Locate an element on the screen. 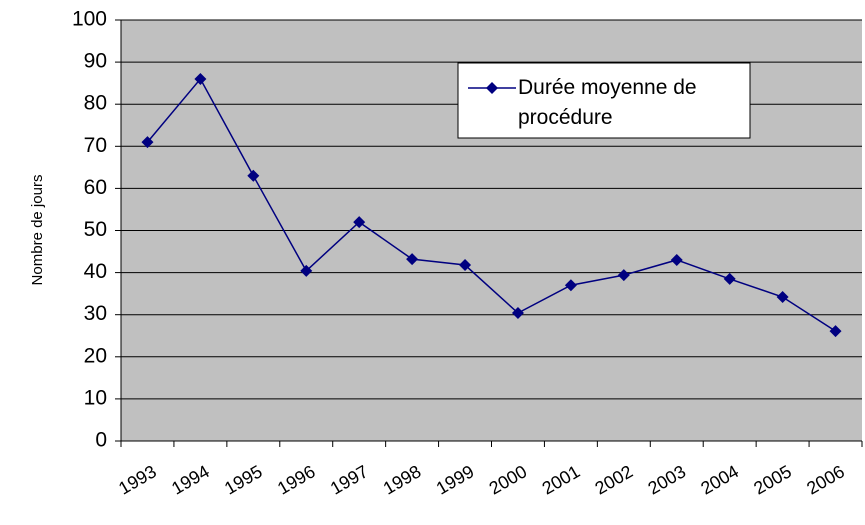 Image resolution: width=865 pixels, height=525 pixels. y-tick-label: 80 is located at coordinates (95, 103).